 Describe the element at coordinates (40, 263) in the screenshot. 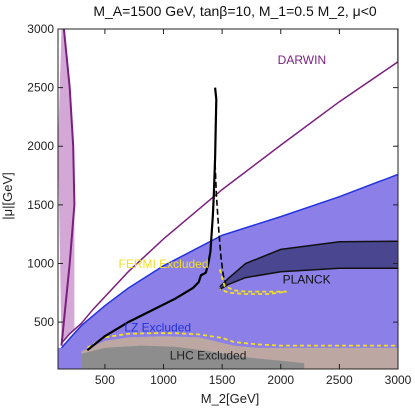

I see `y-tick-label: 1000` at that location.